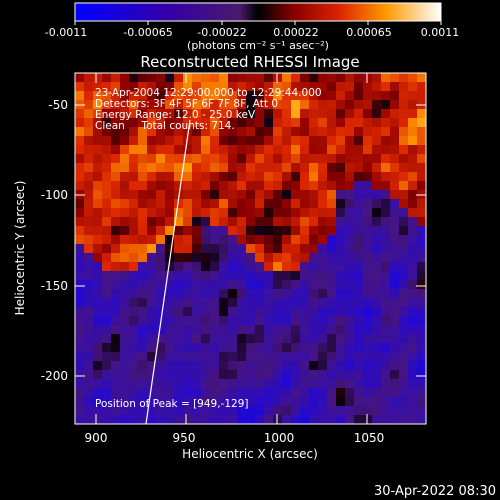 This screenshot has height=500, width=500. What do you see at coordinates (369, 438) in the screenshot?
I see `x-tick-label: 1050` at bounding box center [369, 438].